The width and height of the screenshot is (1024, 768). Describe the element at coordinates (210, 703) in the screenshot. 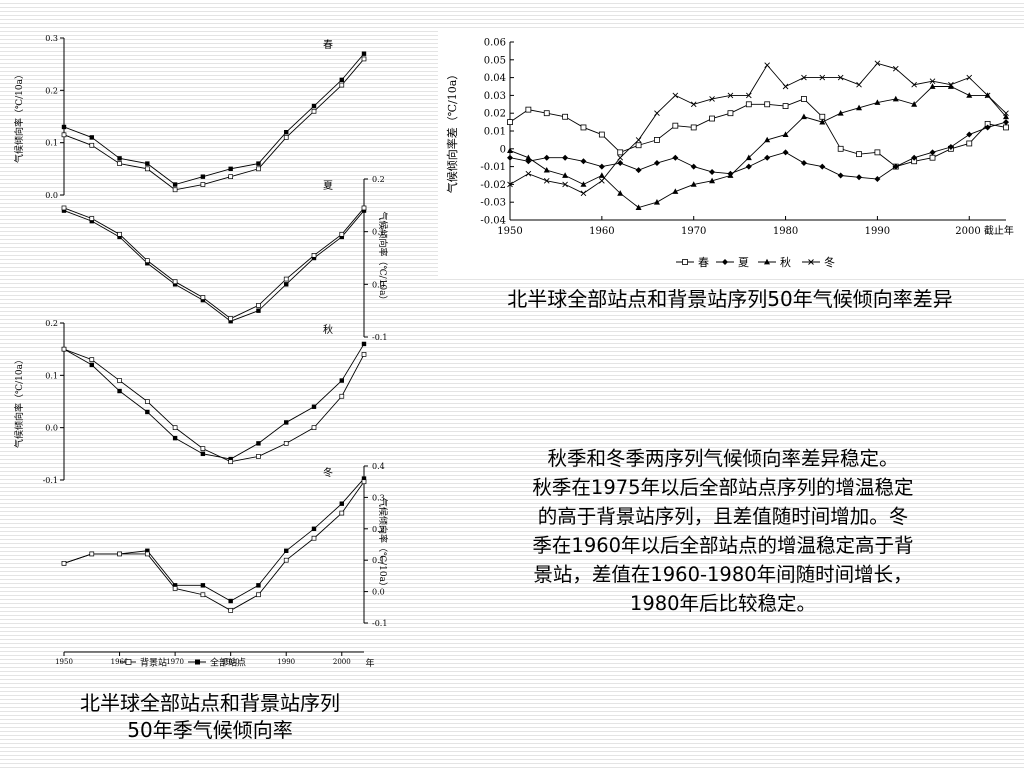

I see `left-figure-caption-line1: 北半球全部站点和背景站序列` at that location.